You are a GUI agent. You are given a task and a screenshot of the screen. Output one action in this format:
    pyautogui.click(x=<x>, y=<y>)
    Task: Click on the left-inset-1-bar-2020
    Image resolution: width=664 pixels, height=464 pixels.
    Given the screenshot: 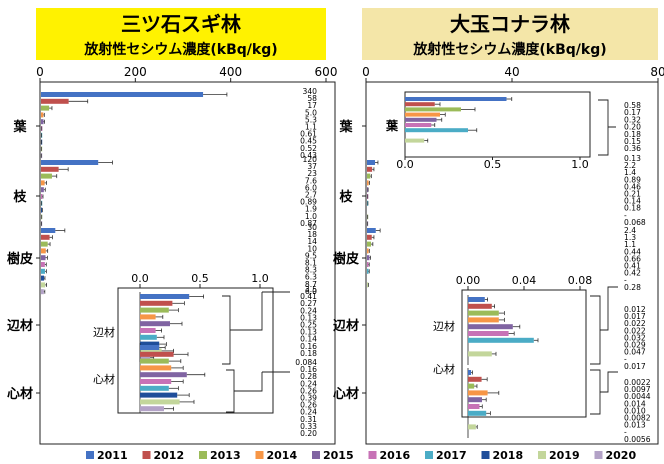 What is the action you would take?
    pyautogui.click(x=152, y=409)
    